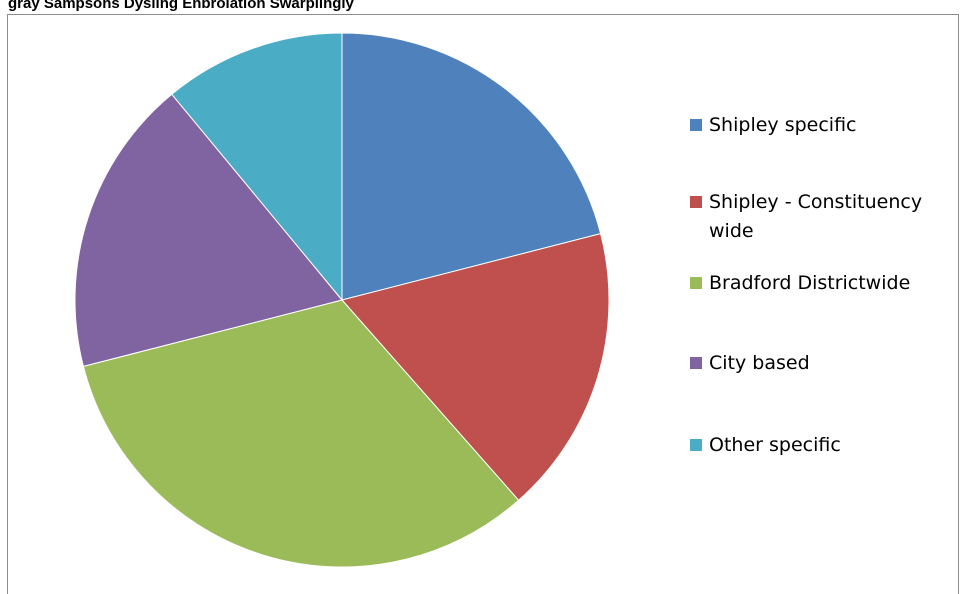  I want to click on pie-slice-shipley-constituency-wide, so click(475, 366).